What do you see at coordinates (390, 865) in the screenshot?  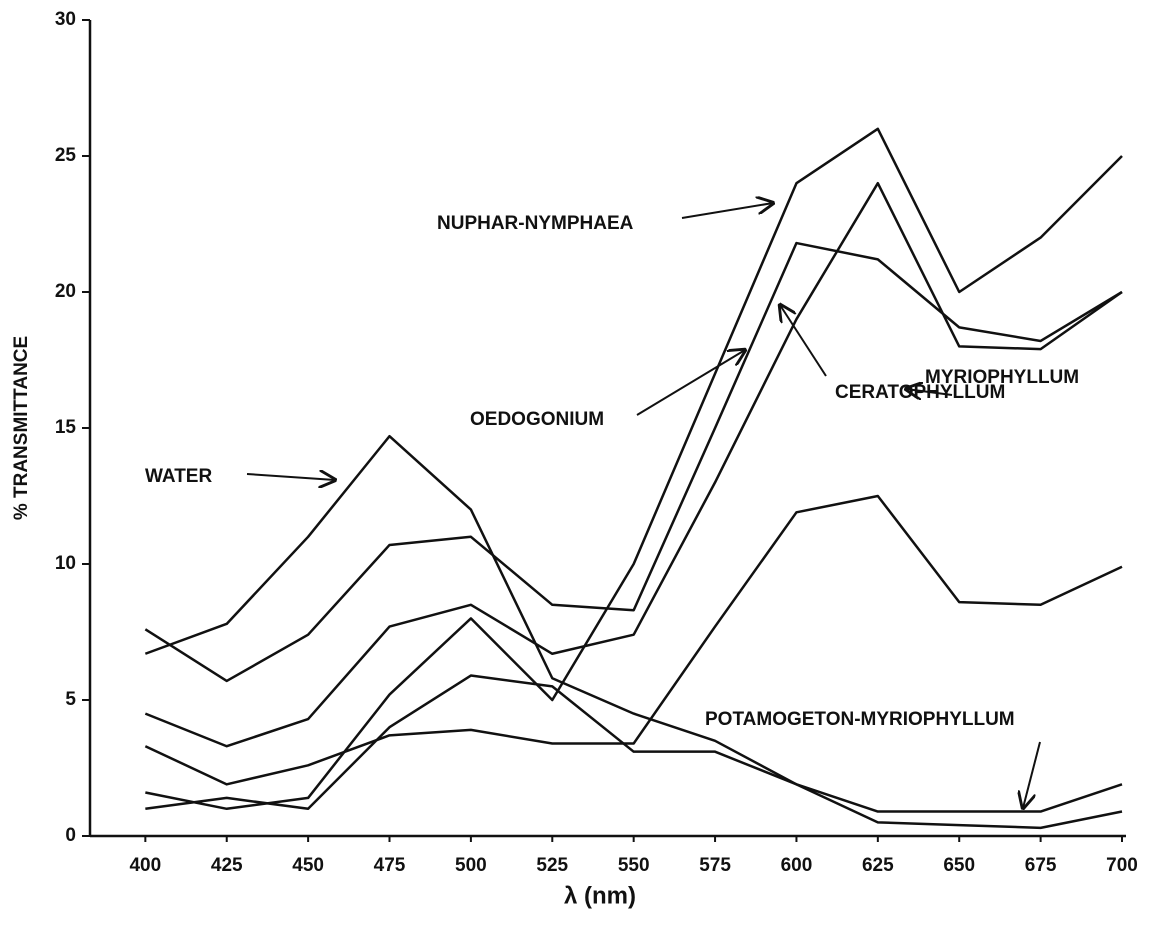 I see `x-tick-label: 475` at bounding box center [390, 865].